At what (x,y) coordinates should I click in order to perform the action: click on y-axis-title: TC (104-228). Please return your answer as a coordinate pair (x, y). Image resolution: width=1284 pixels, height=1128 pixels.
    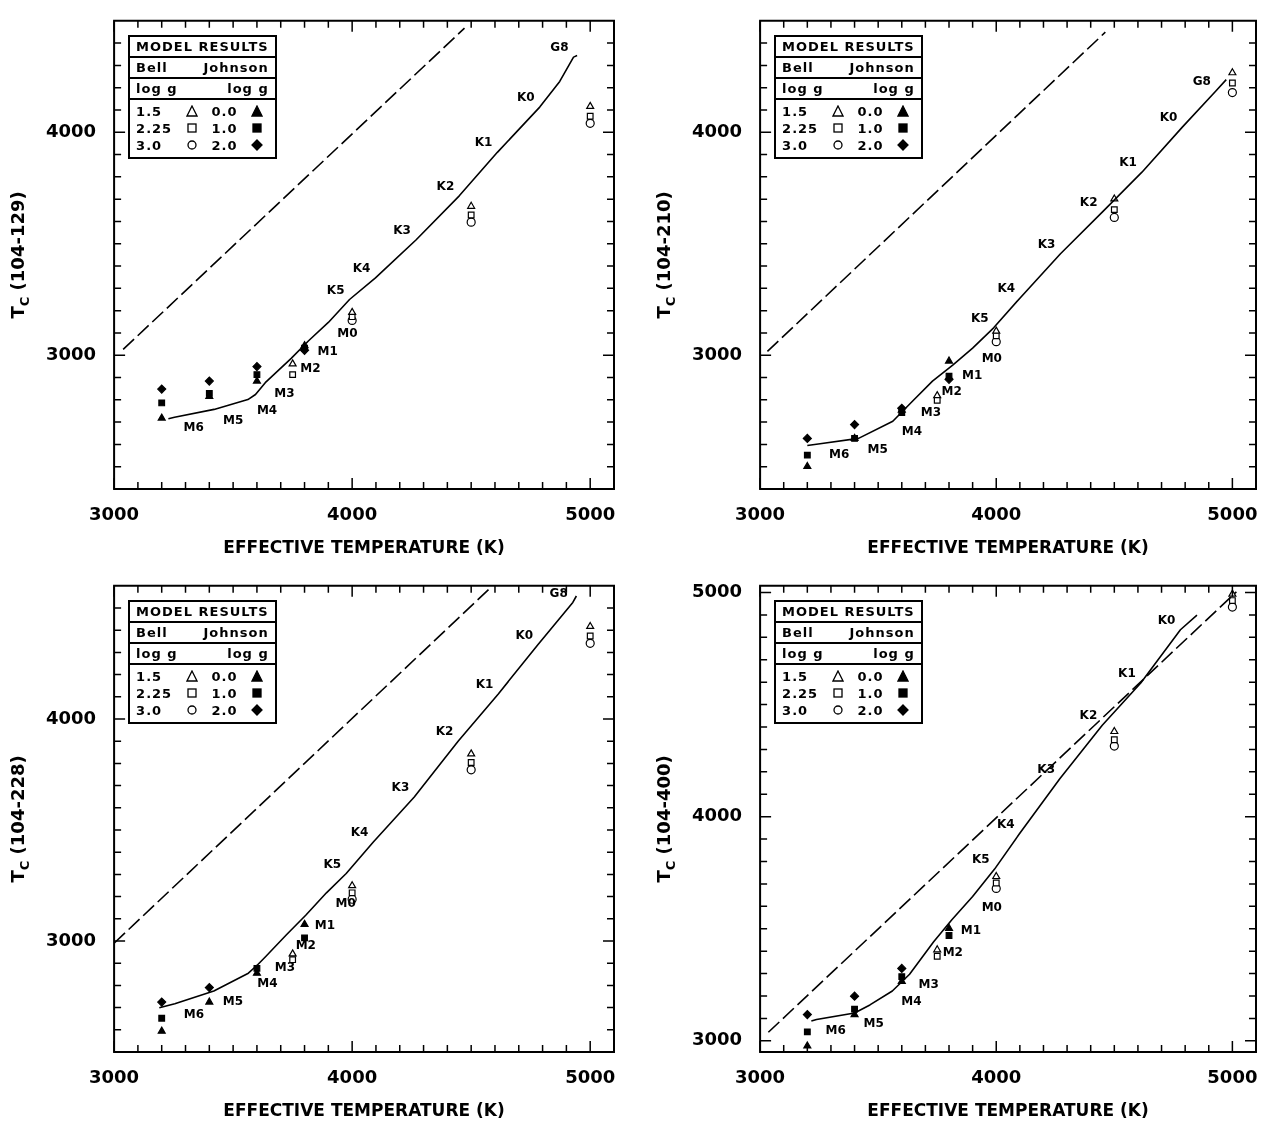
    Looking at the image, I should click on (19, 819).